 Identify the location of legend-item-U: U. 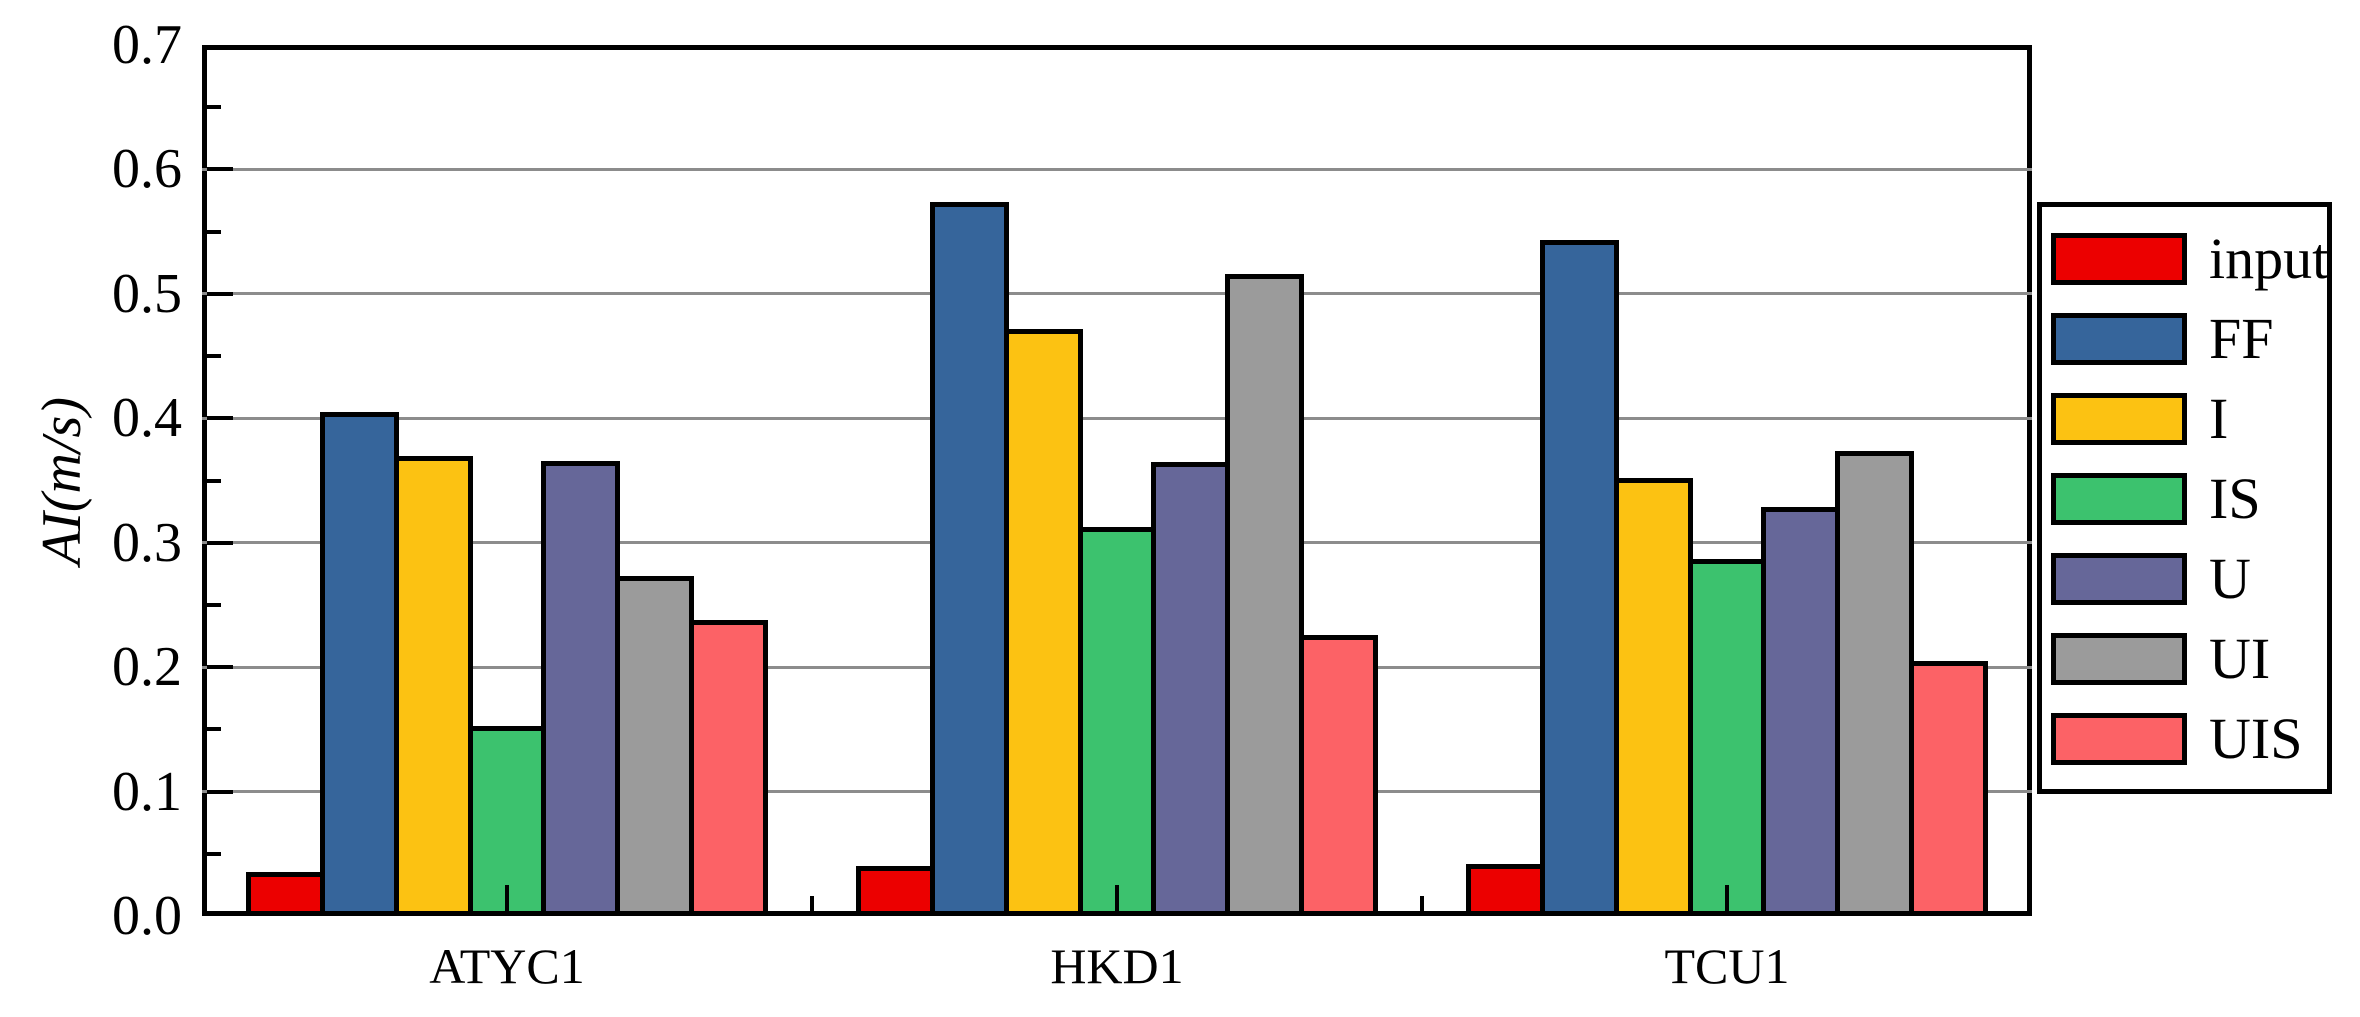
(2189, 578).